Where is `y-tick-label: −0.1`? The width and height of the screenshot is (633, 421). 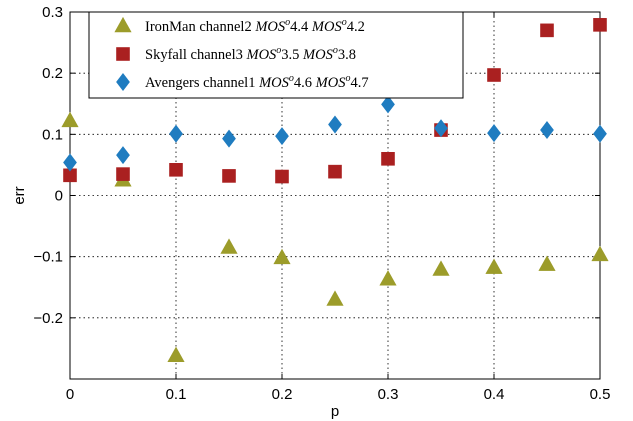
y-tick-label: −0.1 is located at coordinates (48, 257).